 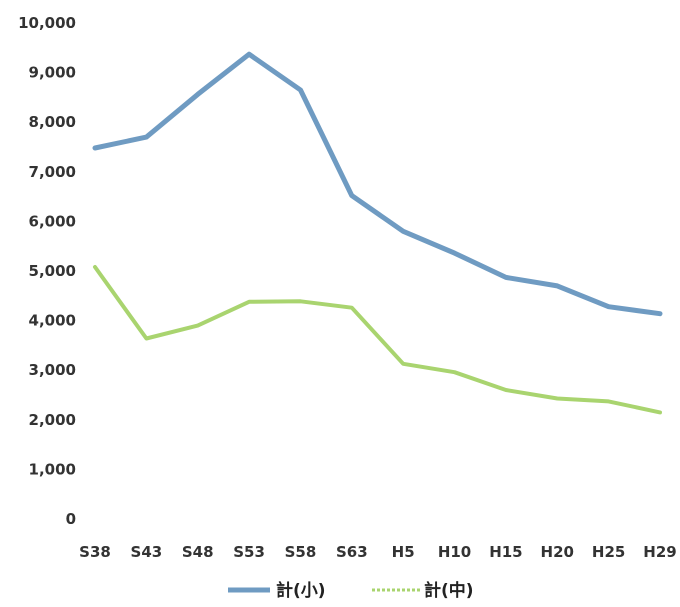 What do you see at coordinates (403, 552) in the screenshot?
I see `x-tick-label: H5` at bounding box center [403, 552].